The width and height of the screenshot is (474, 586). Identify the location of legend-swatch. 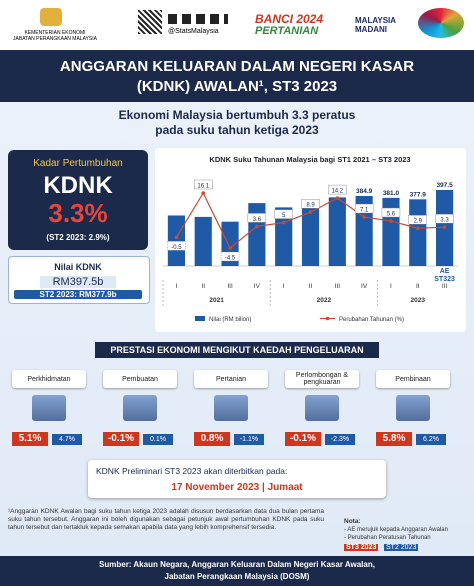
(327, 318).